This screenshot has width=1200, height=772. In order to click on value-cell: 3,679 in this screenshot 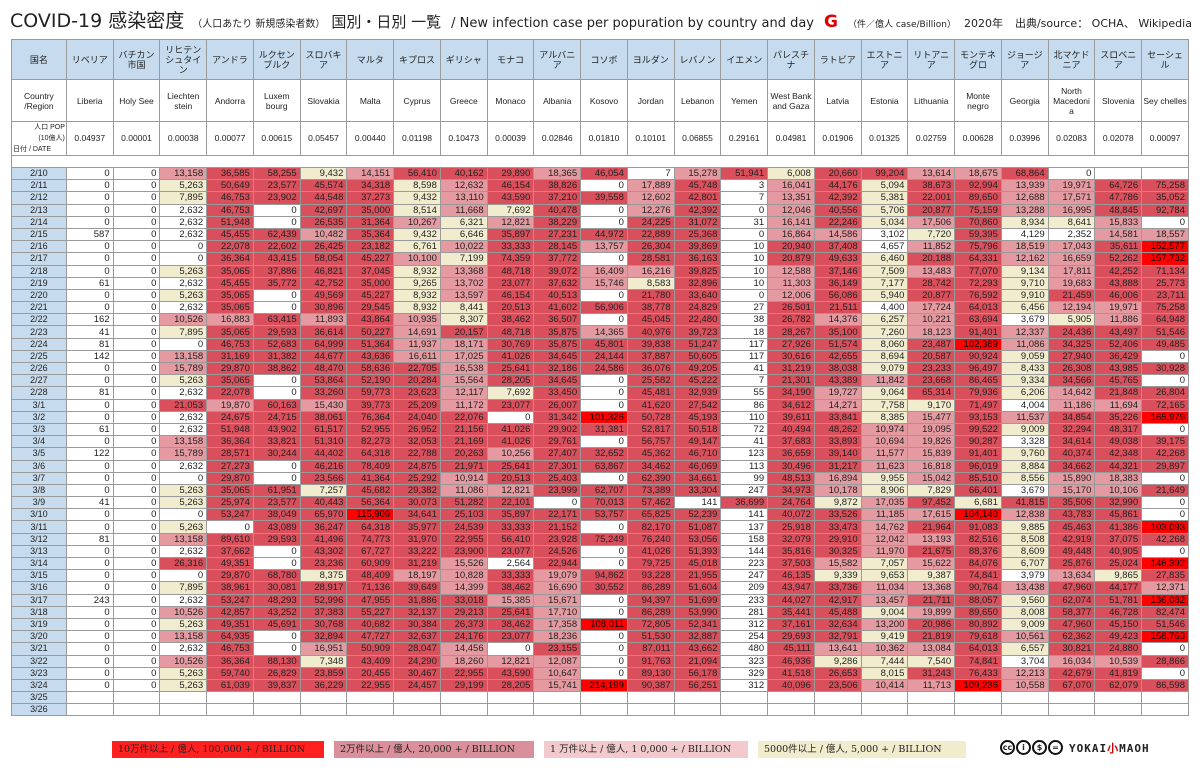, I will do `click(1024, 490)`.